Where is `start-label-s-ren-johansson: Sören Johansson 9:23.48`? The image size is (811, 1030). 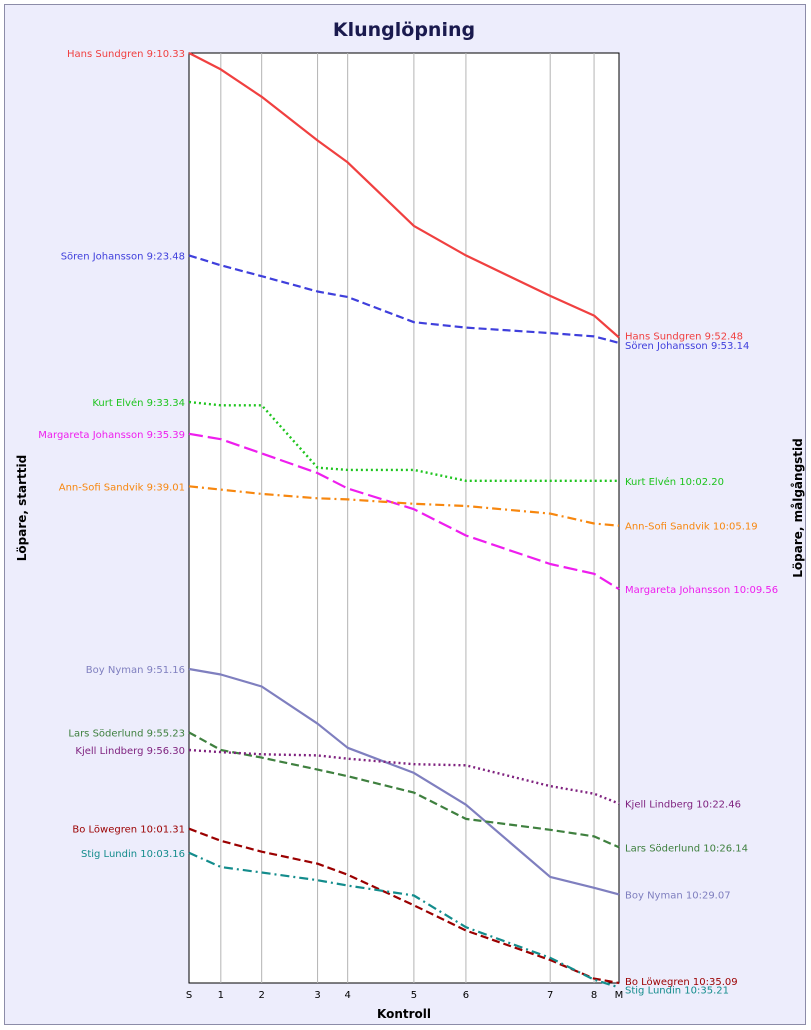
start-label-s-ren-johansson: Sören Johansson 9:23.48 is located at coordinates (123, 256).